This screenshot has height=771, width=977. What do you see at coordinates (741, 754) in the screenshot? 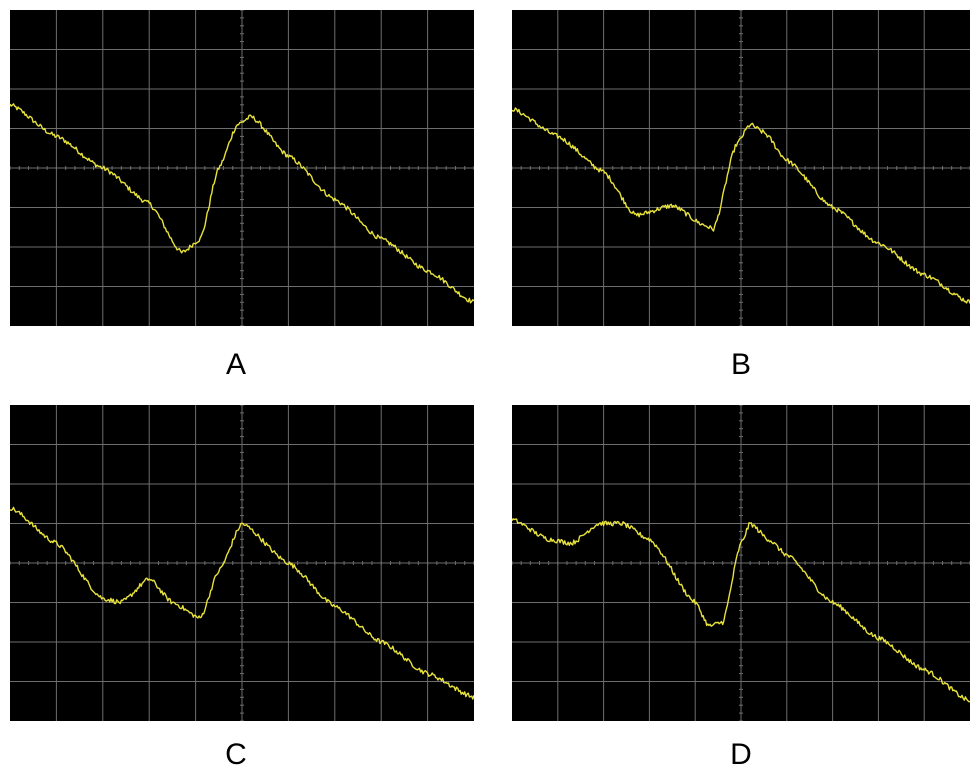
I see `caption-d: D` at bounding box center [741, 754].